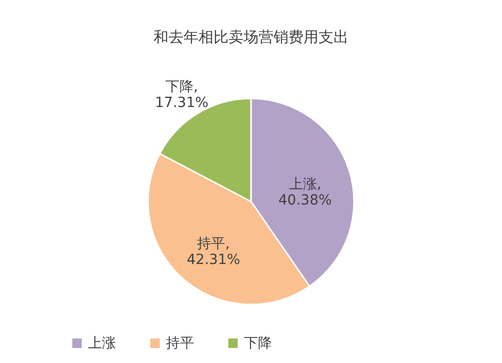  Describe the element at coordinates (180, 343) in the screenshot. I see `legend-label: 持平` at that location.